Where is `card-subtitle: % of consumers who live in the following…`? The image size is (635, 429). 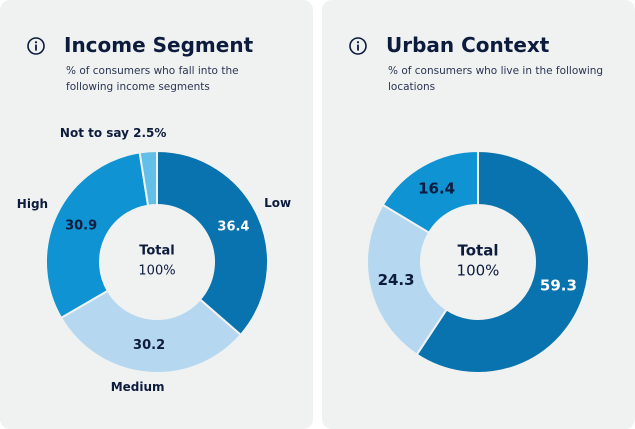
card-subtitle: % of consumers who live in the following… is located at coordinates (496, 79).